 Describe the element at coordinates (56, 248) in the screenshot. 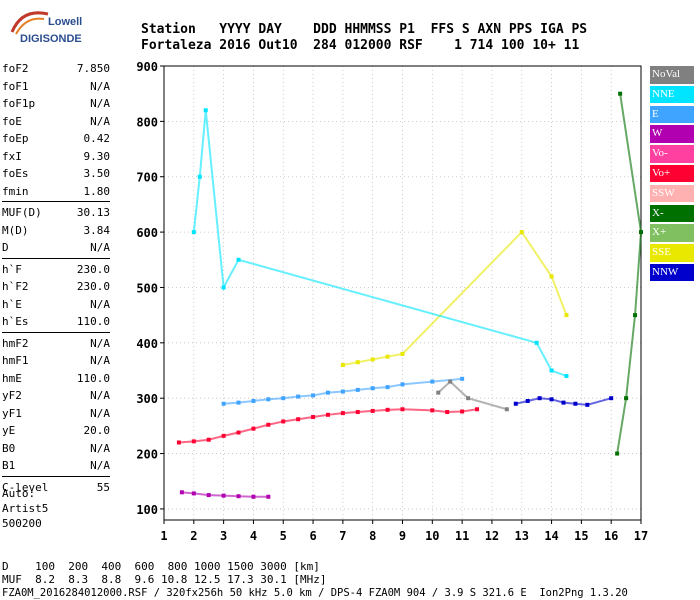

I see `param-row-d: D N/A` at that location.